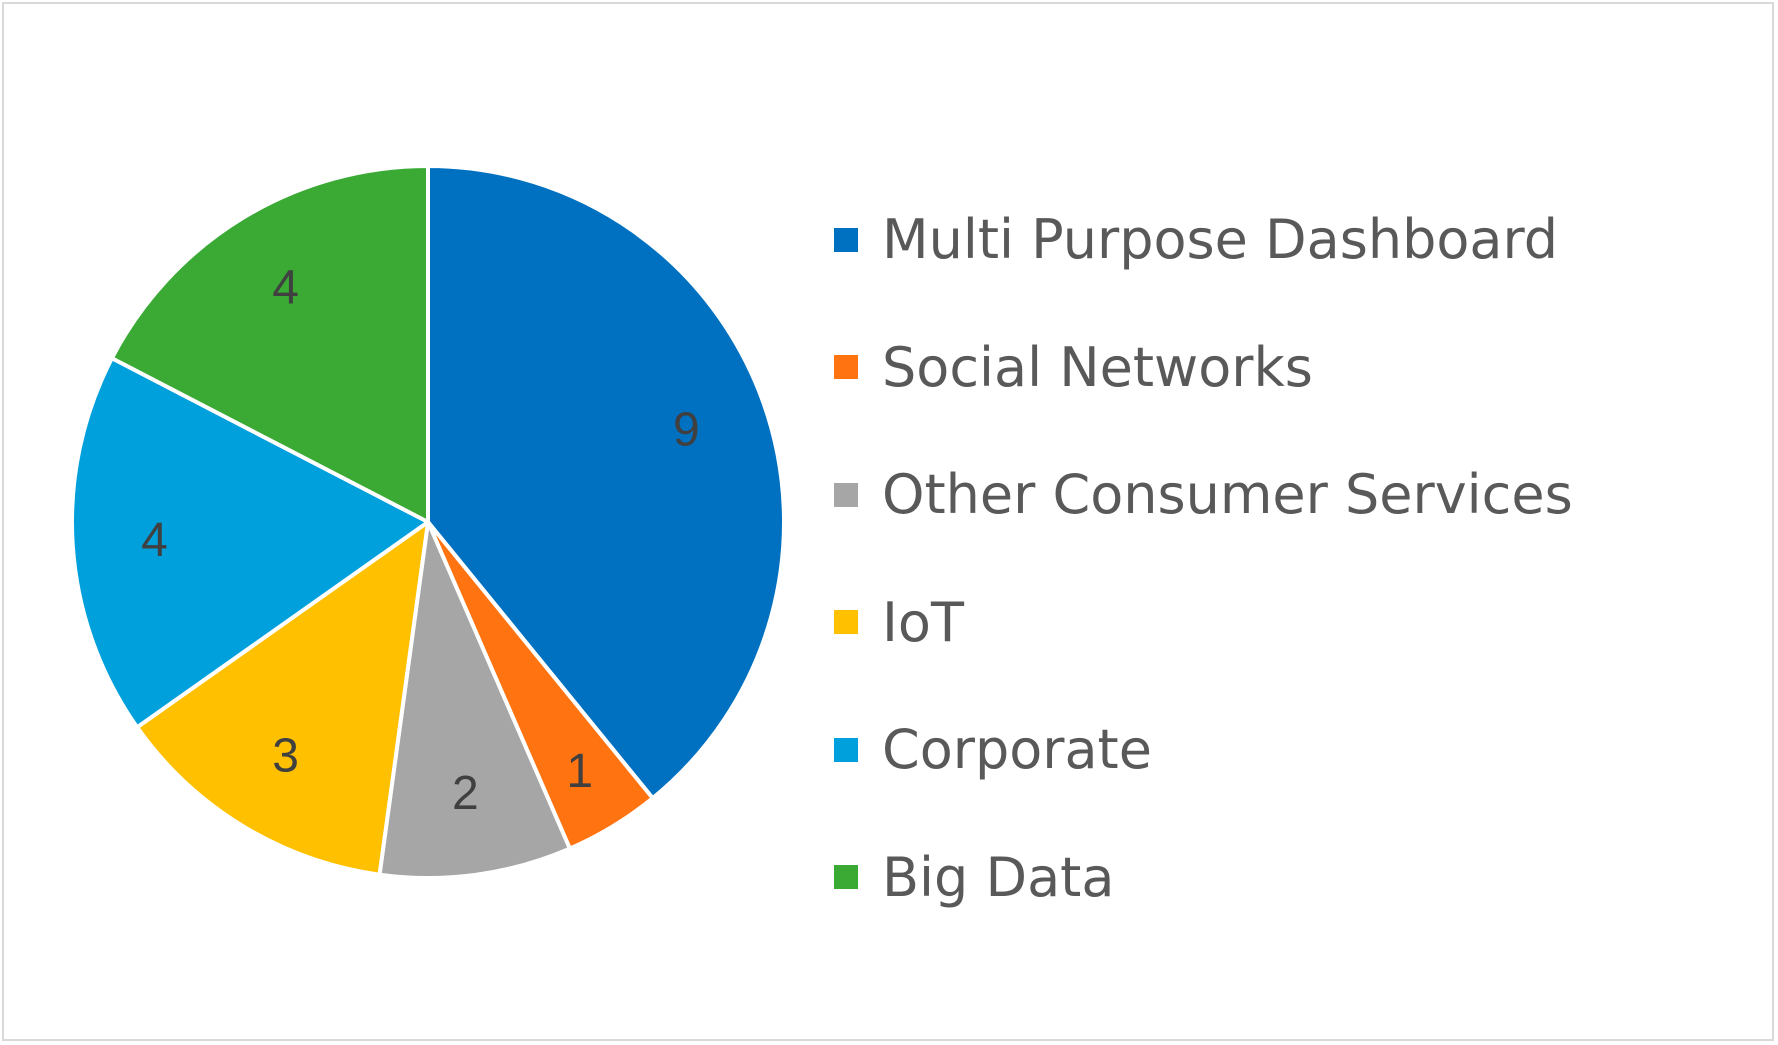 Image resolution: width=1778 pixels, height=1045 pixels. I want to click on legend-label: Other Consumer Services, so click(1227, 495).